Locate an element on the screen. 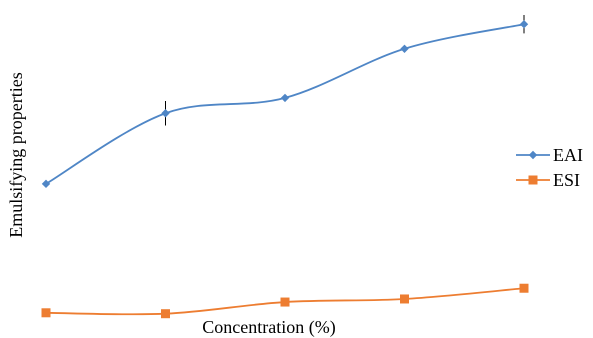  legend-eai-label: EAI is located at coordinates (568, 155).